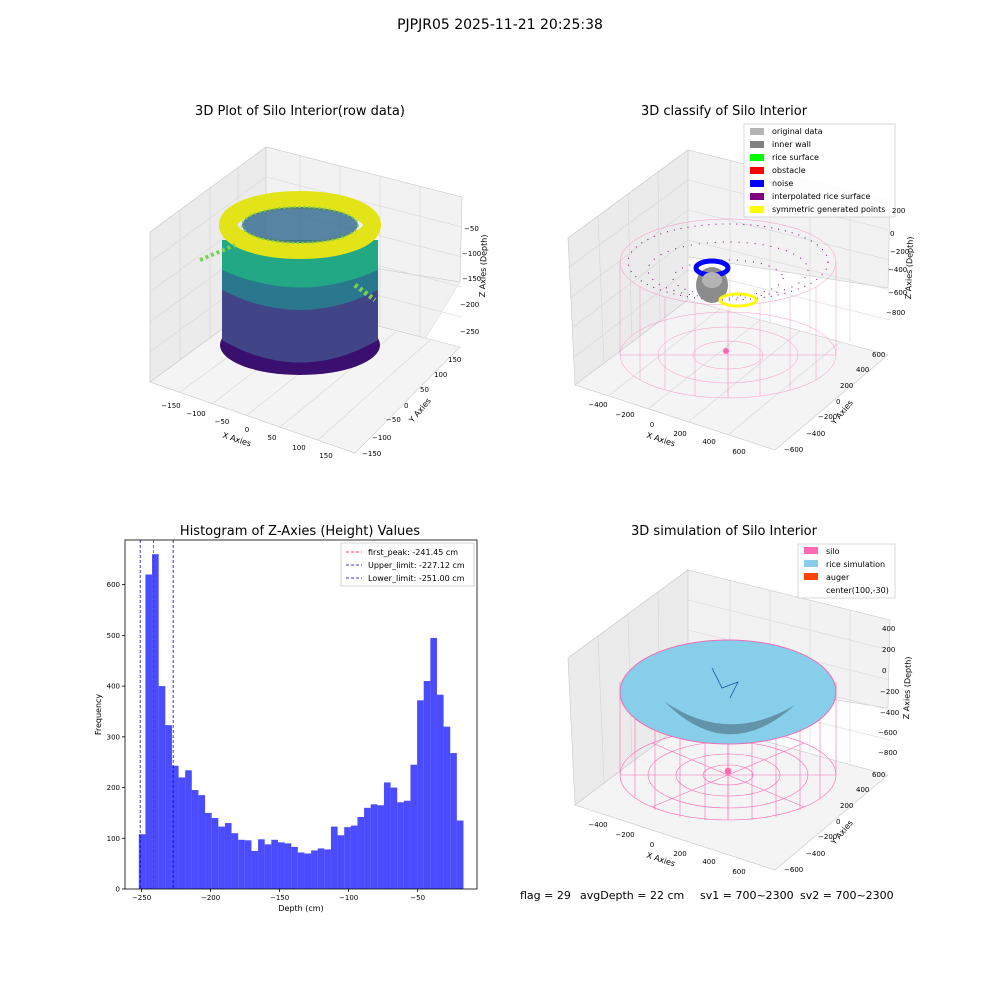 Image resolution: width=1000 pixels, height=1000 pixels. I want to click on simulation-z-ticks: 400 200 0 −200 −400 −600 −800, so click(888, 691).